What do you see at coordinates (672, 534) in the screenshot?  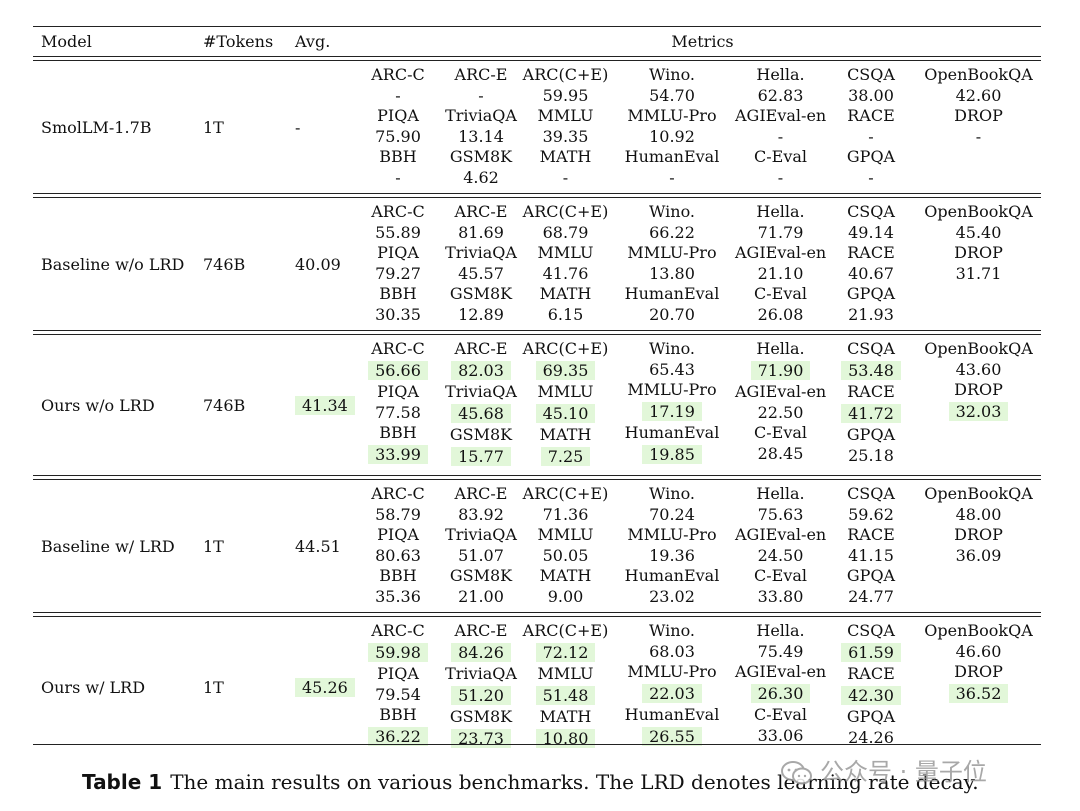 I see `metric-name: MMLU-Pro` at bounding box center [672, 534].